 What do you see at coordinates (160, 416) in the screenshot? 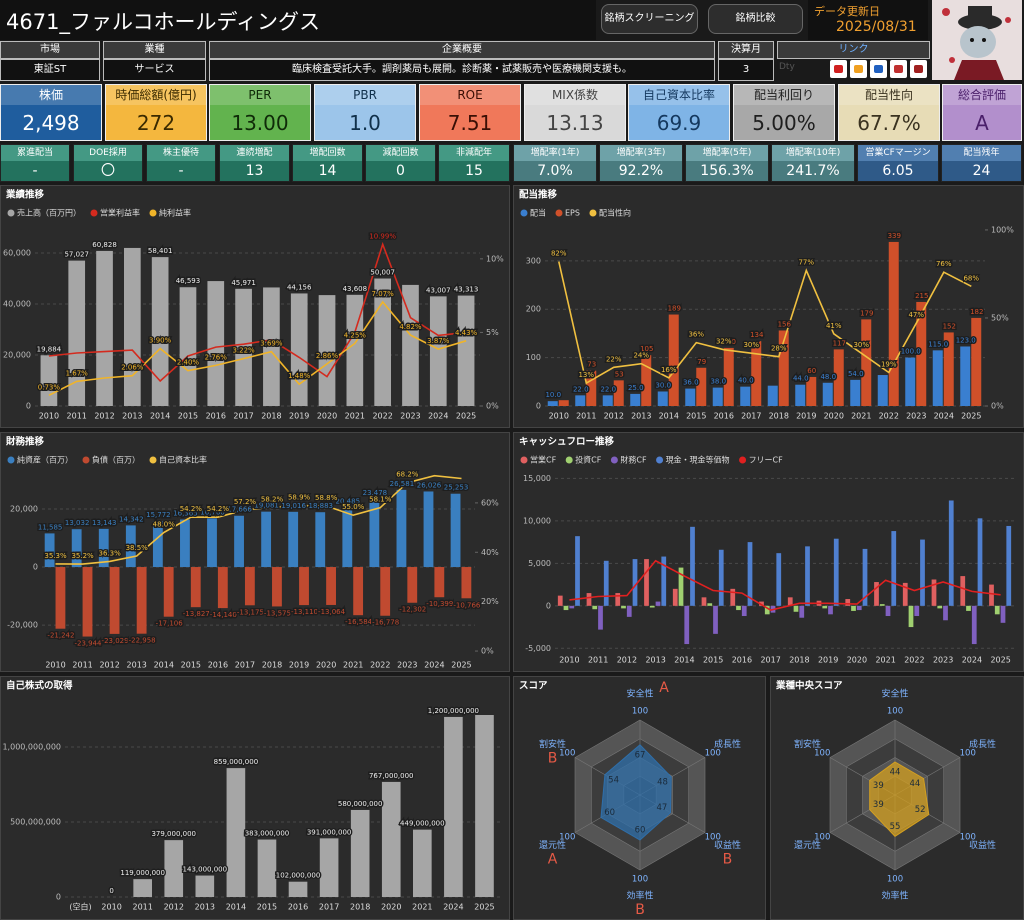
I see `x-tick-label: 2014` at bounding box center [160, 416].